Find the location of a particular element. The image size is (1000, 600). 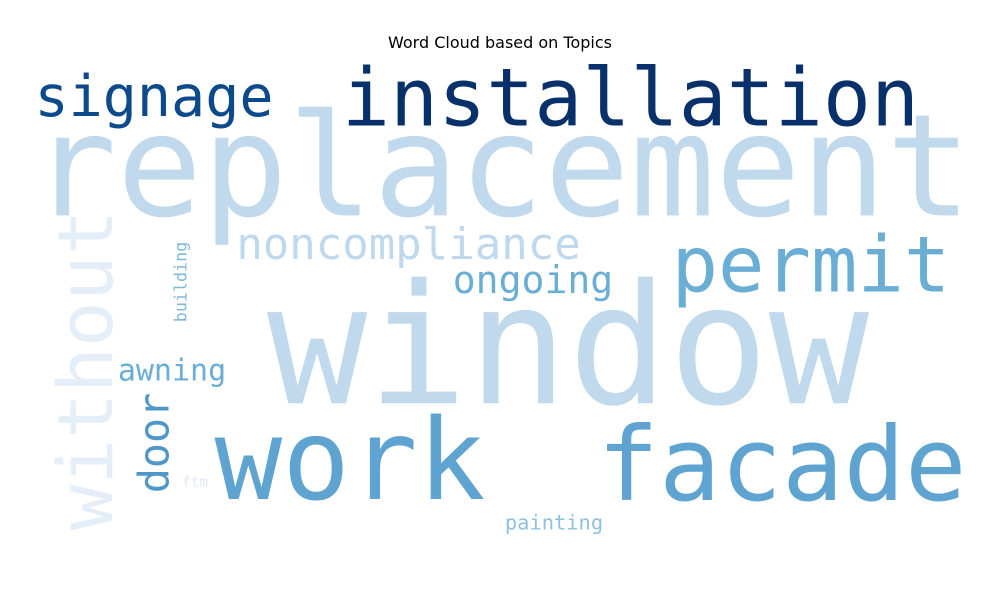

chart-title: Word Cloud based on Topics is located at coordinates (500, 42).